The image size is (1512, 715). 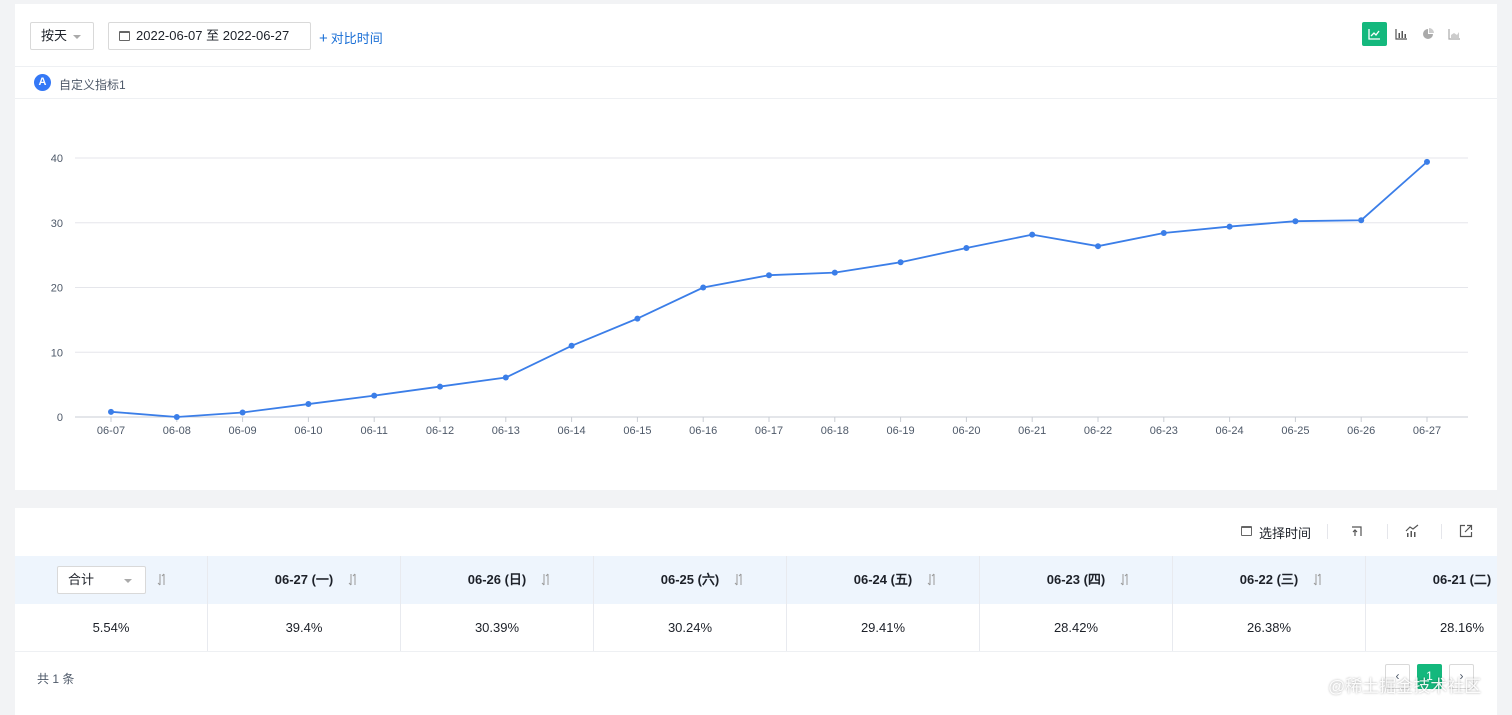 I want to click on table-cell: 30.24%, so click(x=690, y=627).